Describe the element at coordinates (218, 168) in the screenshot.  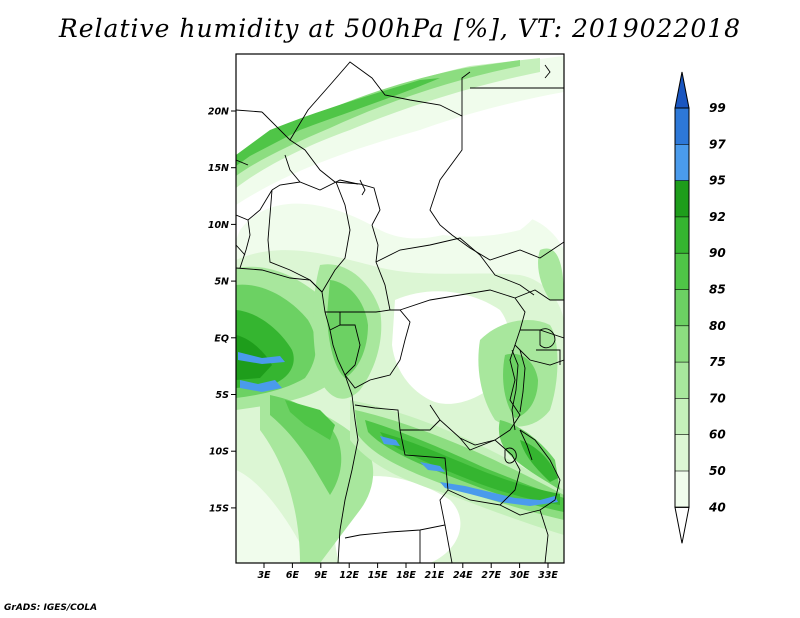
I see `lat-label: 15N` at that location.